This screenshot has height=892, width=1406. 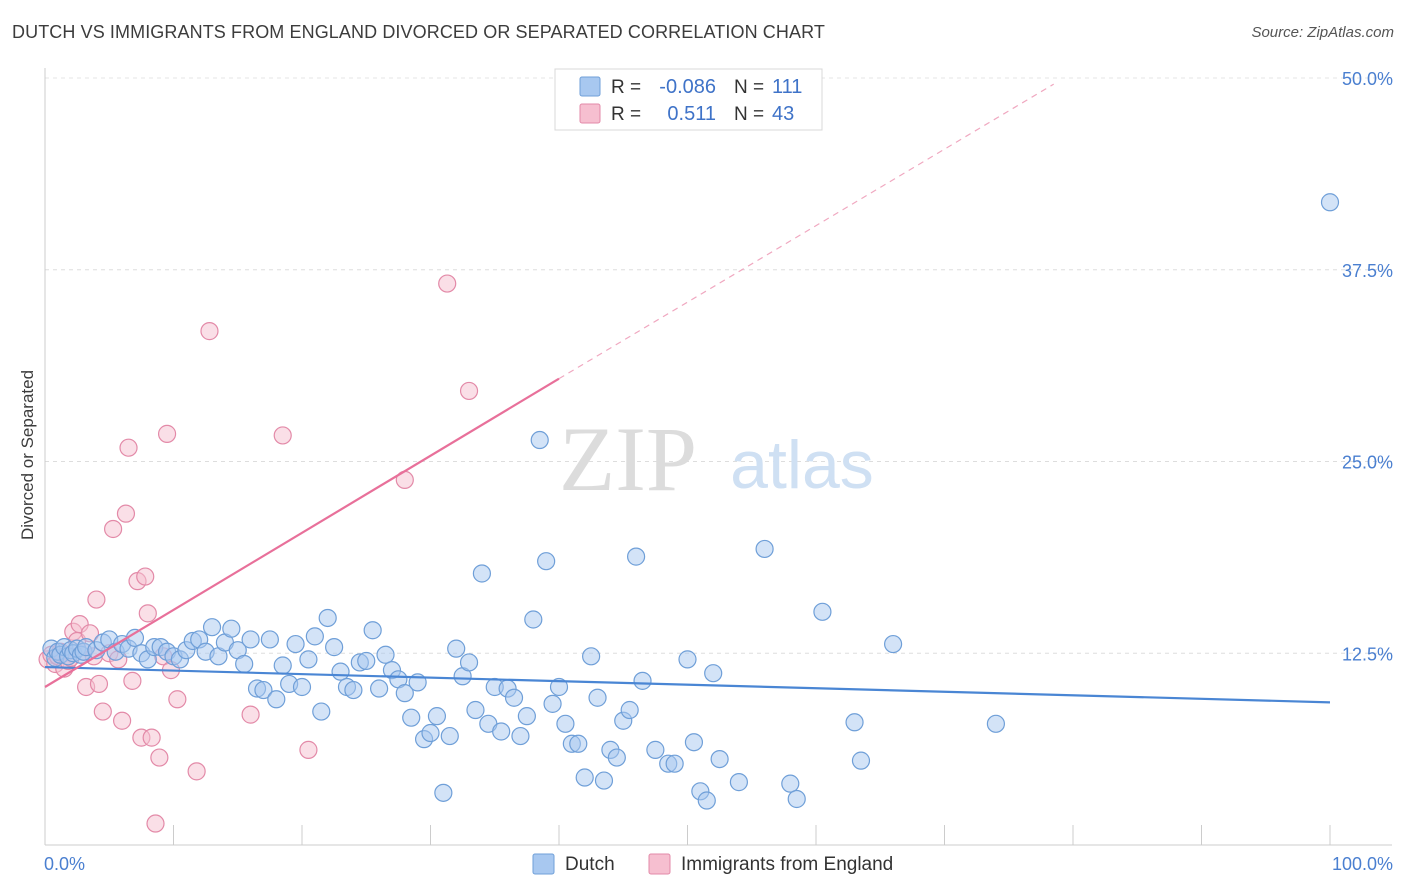 I want to click on stats-legend: R = -0.086 N = 111 R = 0.511 N = 43, so click(x=688, y=99).